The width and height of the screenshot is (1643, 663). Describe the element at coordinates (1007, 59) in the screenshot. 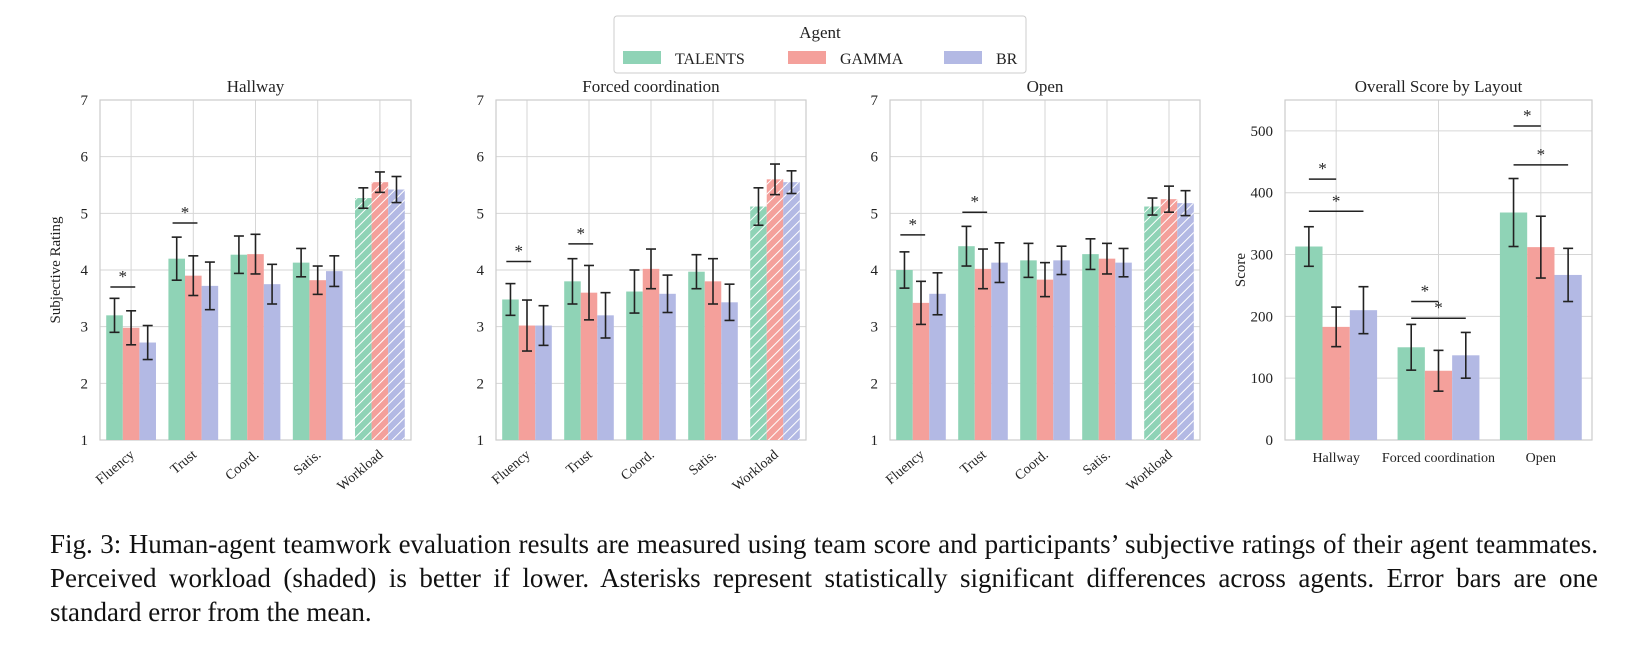

I see `legend-label-br: BR` at that location.